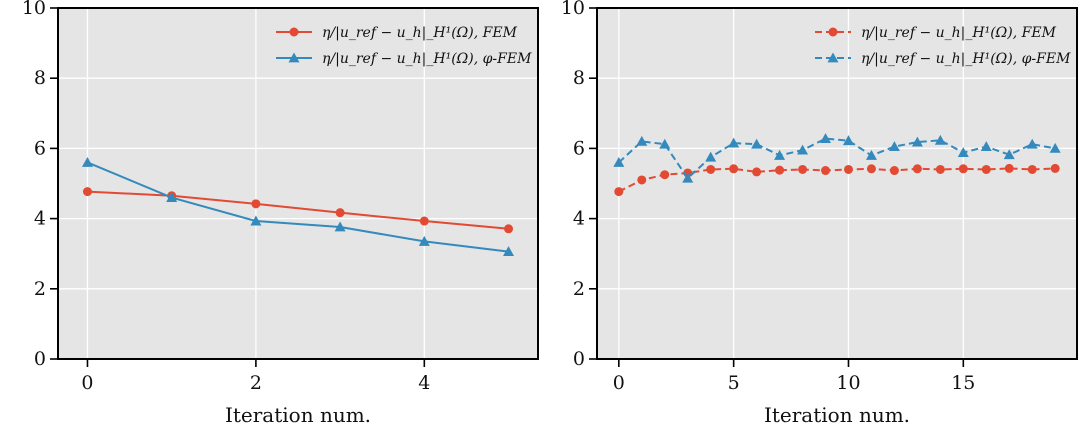  Describe the element at coordinates (256, 383) in the screenshot. I see `x-tick-label: 2` at that location.